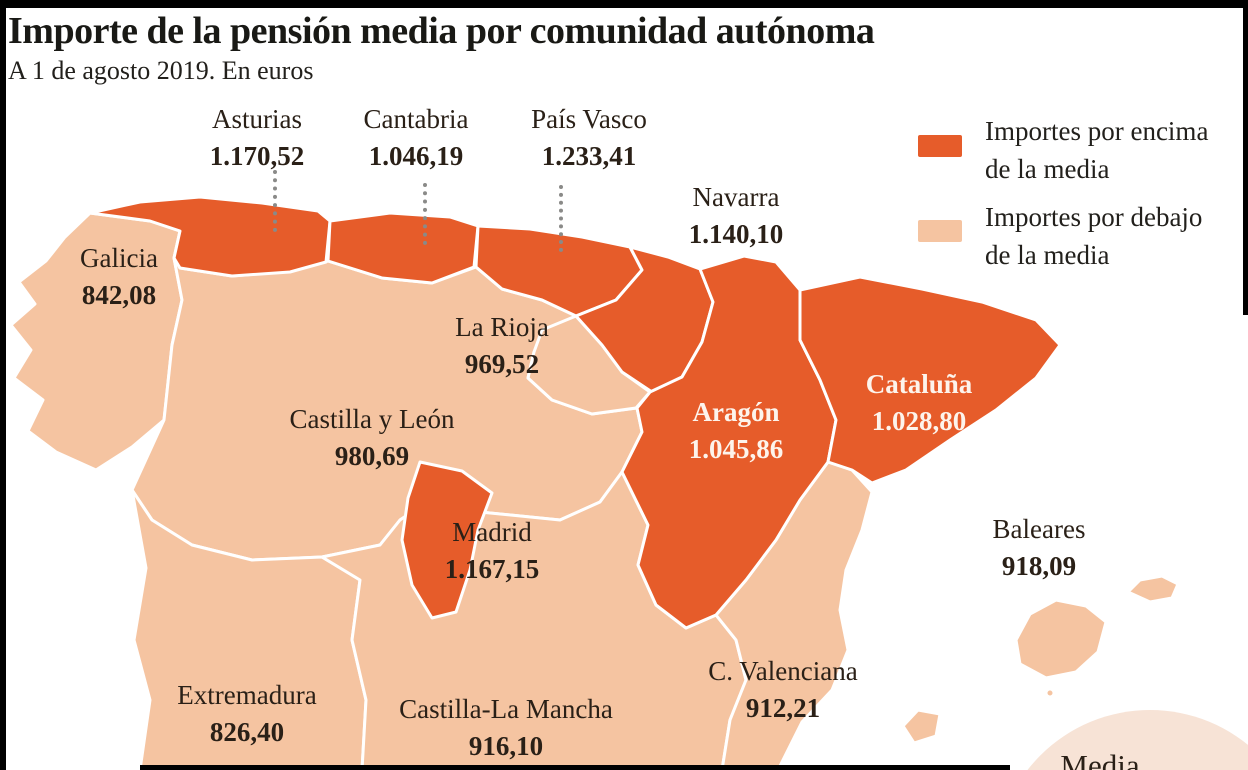 The height and width of the screenshot is (770, 1248). Describe the element at coordinates (1093, 236) in the screenshot. I see `legend-label-below: Importes por debajo de la media` at that location.